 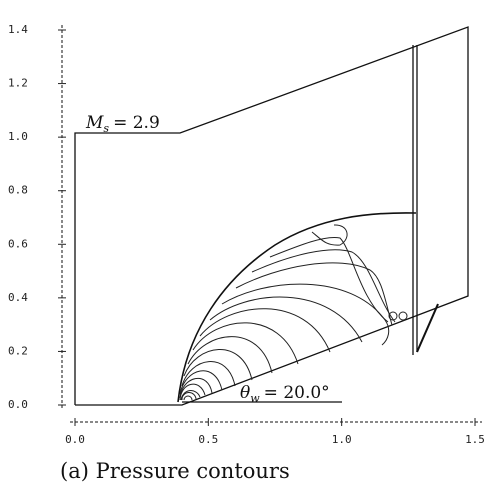 I want to click on annotation: θw = 20.0°, so click(x=285, y=394).